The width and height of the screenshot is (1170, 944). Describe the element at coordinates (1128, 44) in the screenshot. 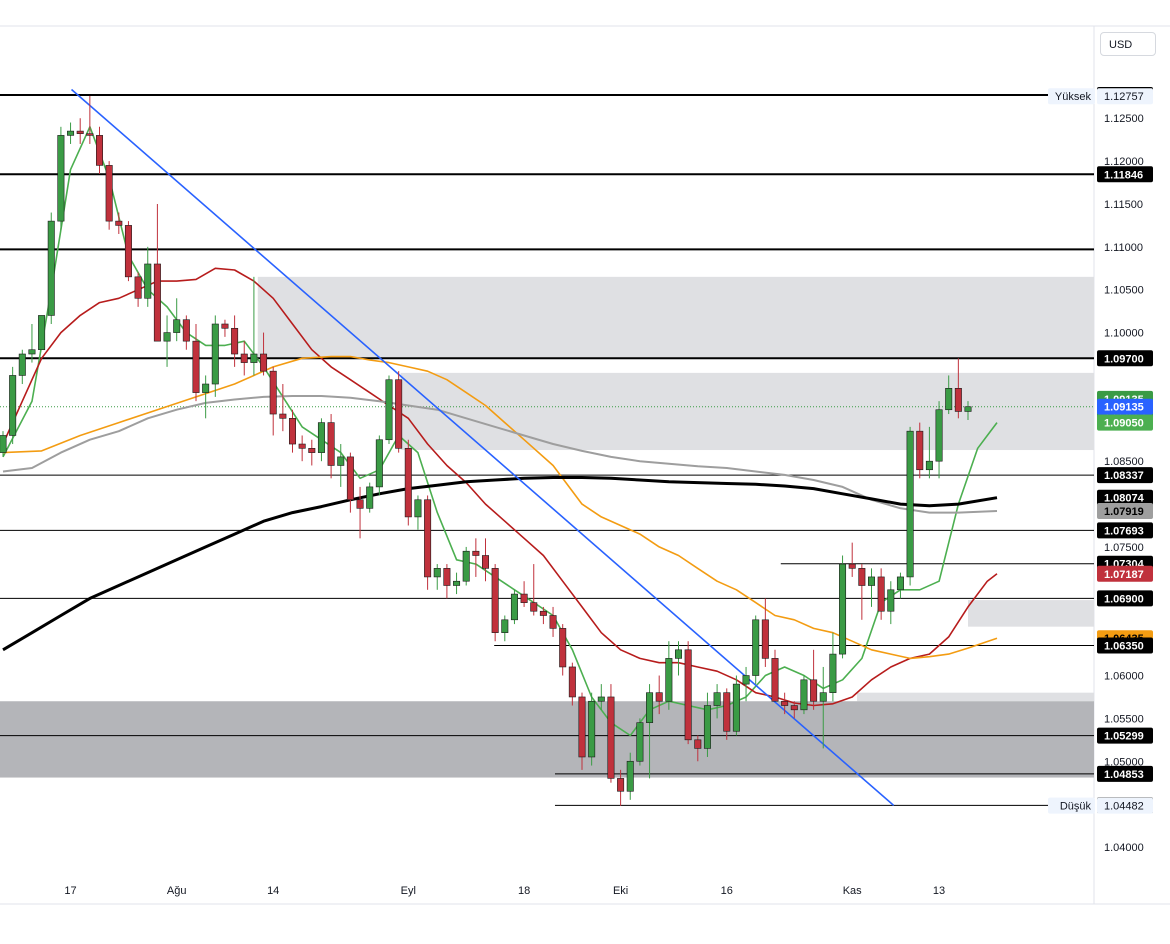

I see `currency-button: USD` at that location.